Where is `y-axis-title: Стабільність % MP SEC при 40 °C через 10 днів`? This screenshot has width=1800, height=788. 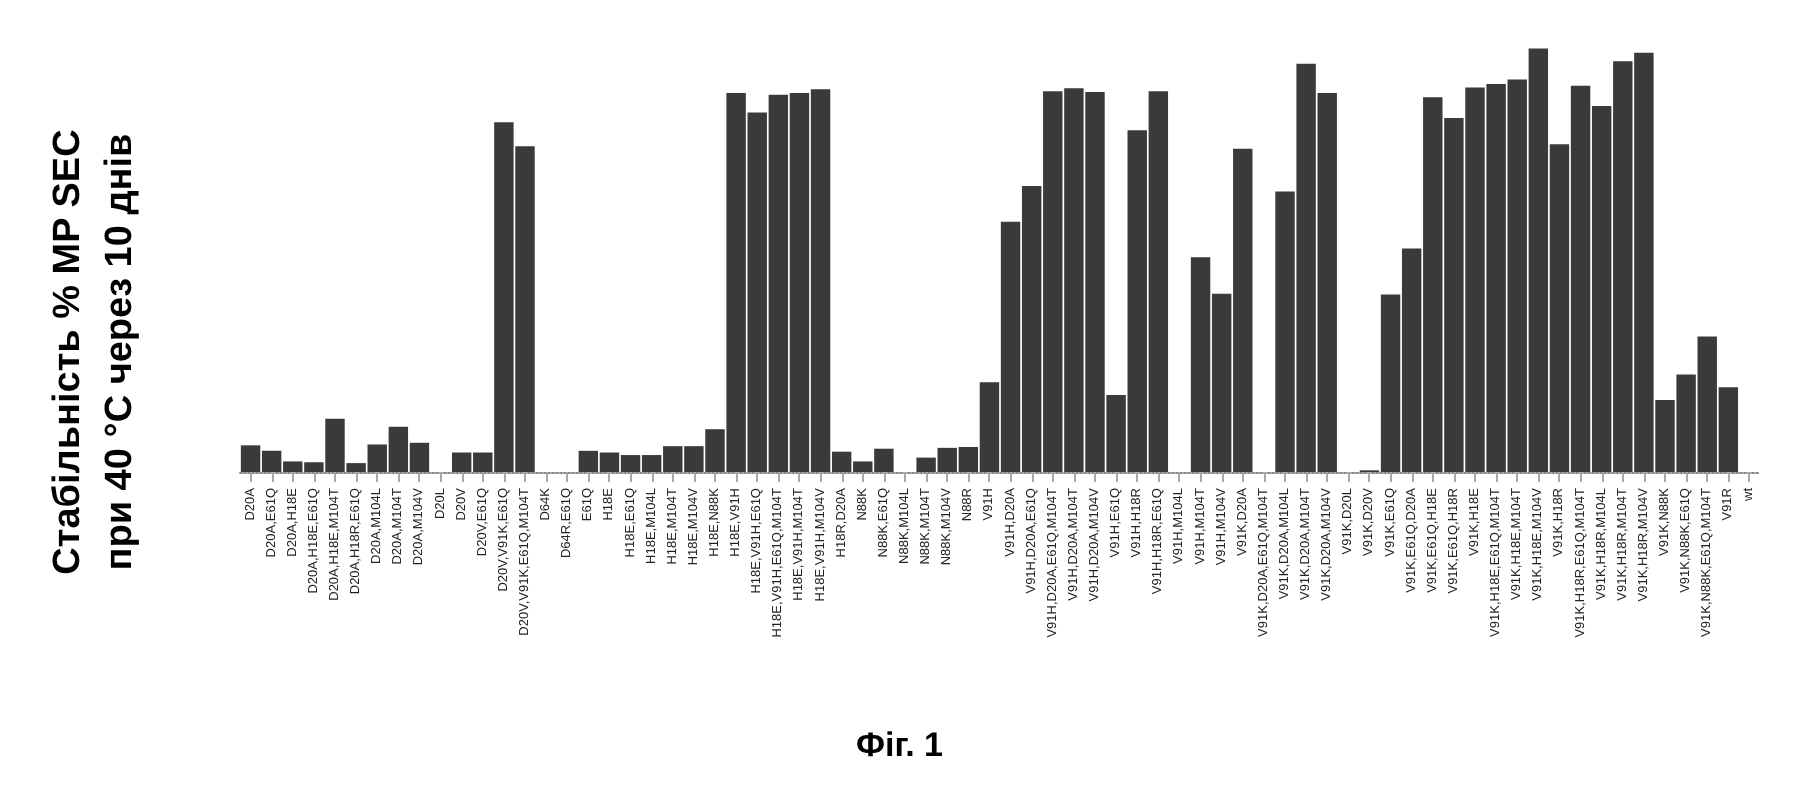 y-axis-title: Стабільність % MP SEC при 40 °C через 10 днів is located at coordinates (94, 351).